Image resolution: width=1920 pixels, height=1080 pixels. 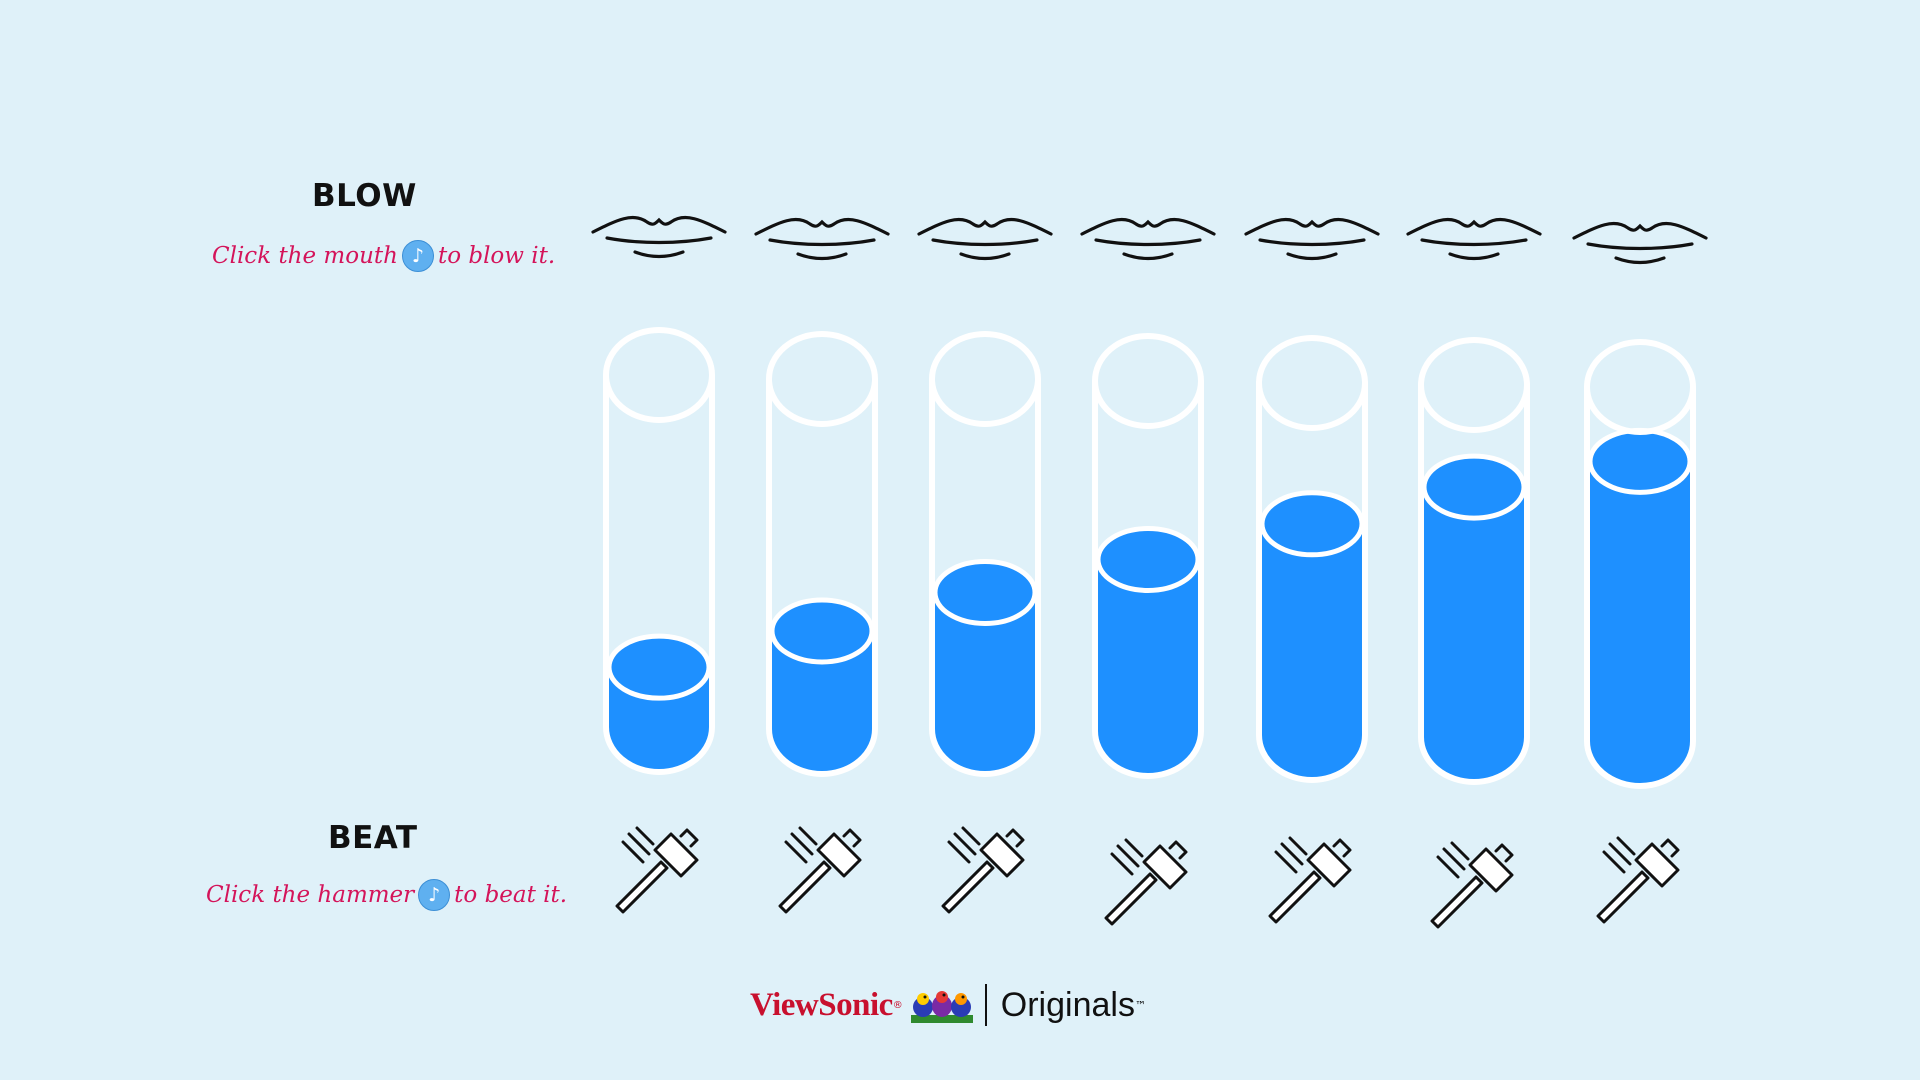 What do you see at coordinates (1140, 1005) in the screenshot?
I see `trademark-mark: ™` at bounding box center [1140, 1005].